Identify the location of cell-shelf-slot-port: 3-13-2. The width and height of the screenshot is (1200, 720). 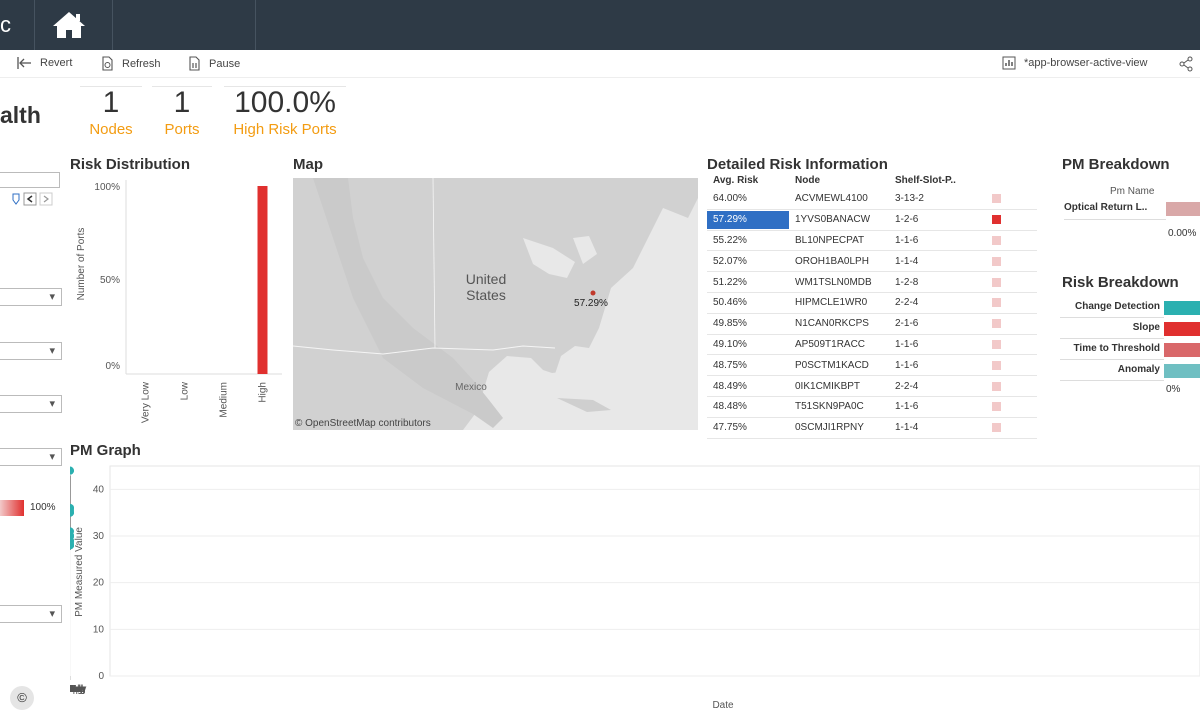
(909, 199).